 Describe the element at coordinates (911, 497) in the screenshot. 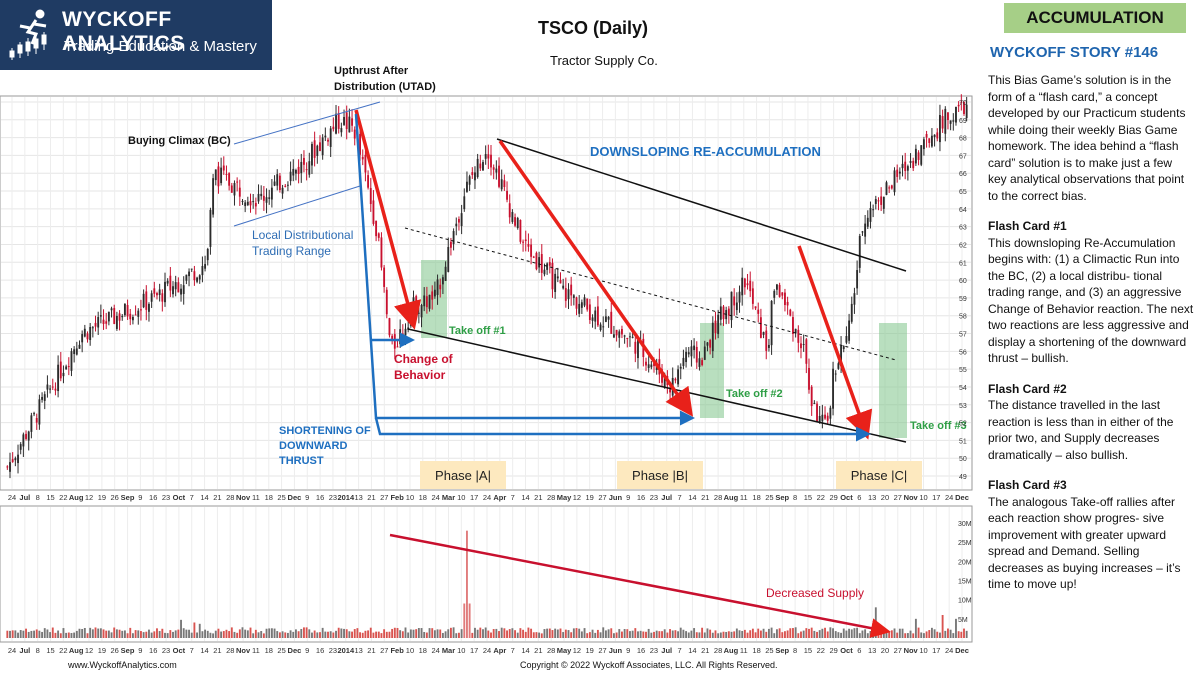

I see `date-tick-label: Nov` at that location.